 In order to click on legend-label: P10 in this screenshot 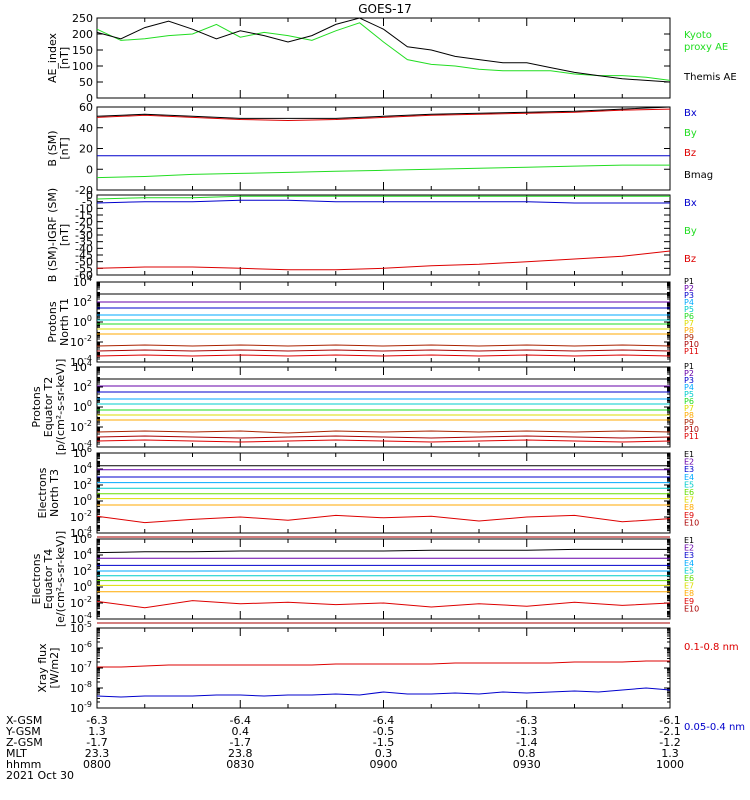, I will do `click(691, 429)`.